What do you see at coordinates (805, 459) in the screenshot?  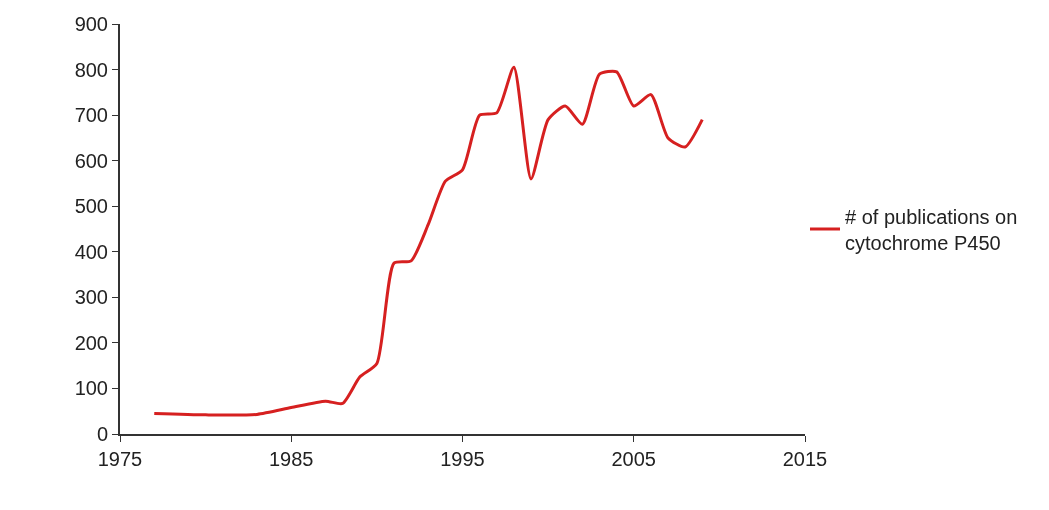 I see `x-tick-label: 2015` at bounding box center [805, 459].